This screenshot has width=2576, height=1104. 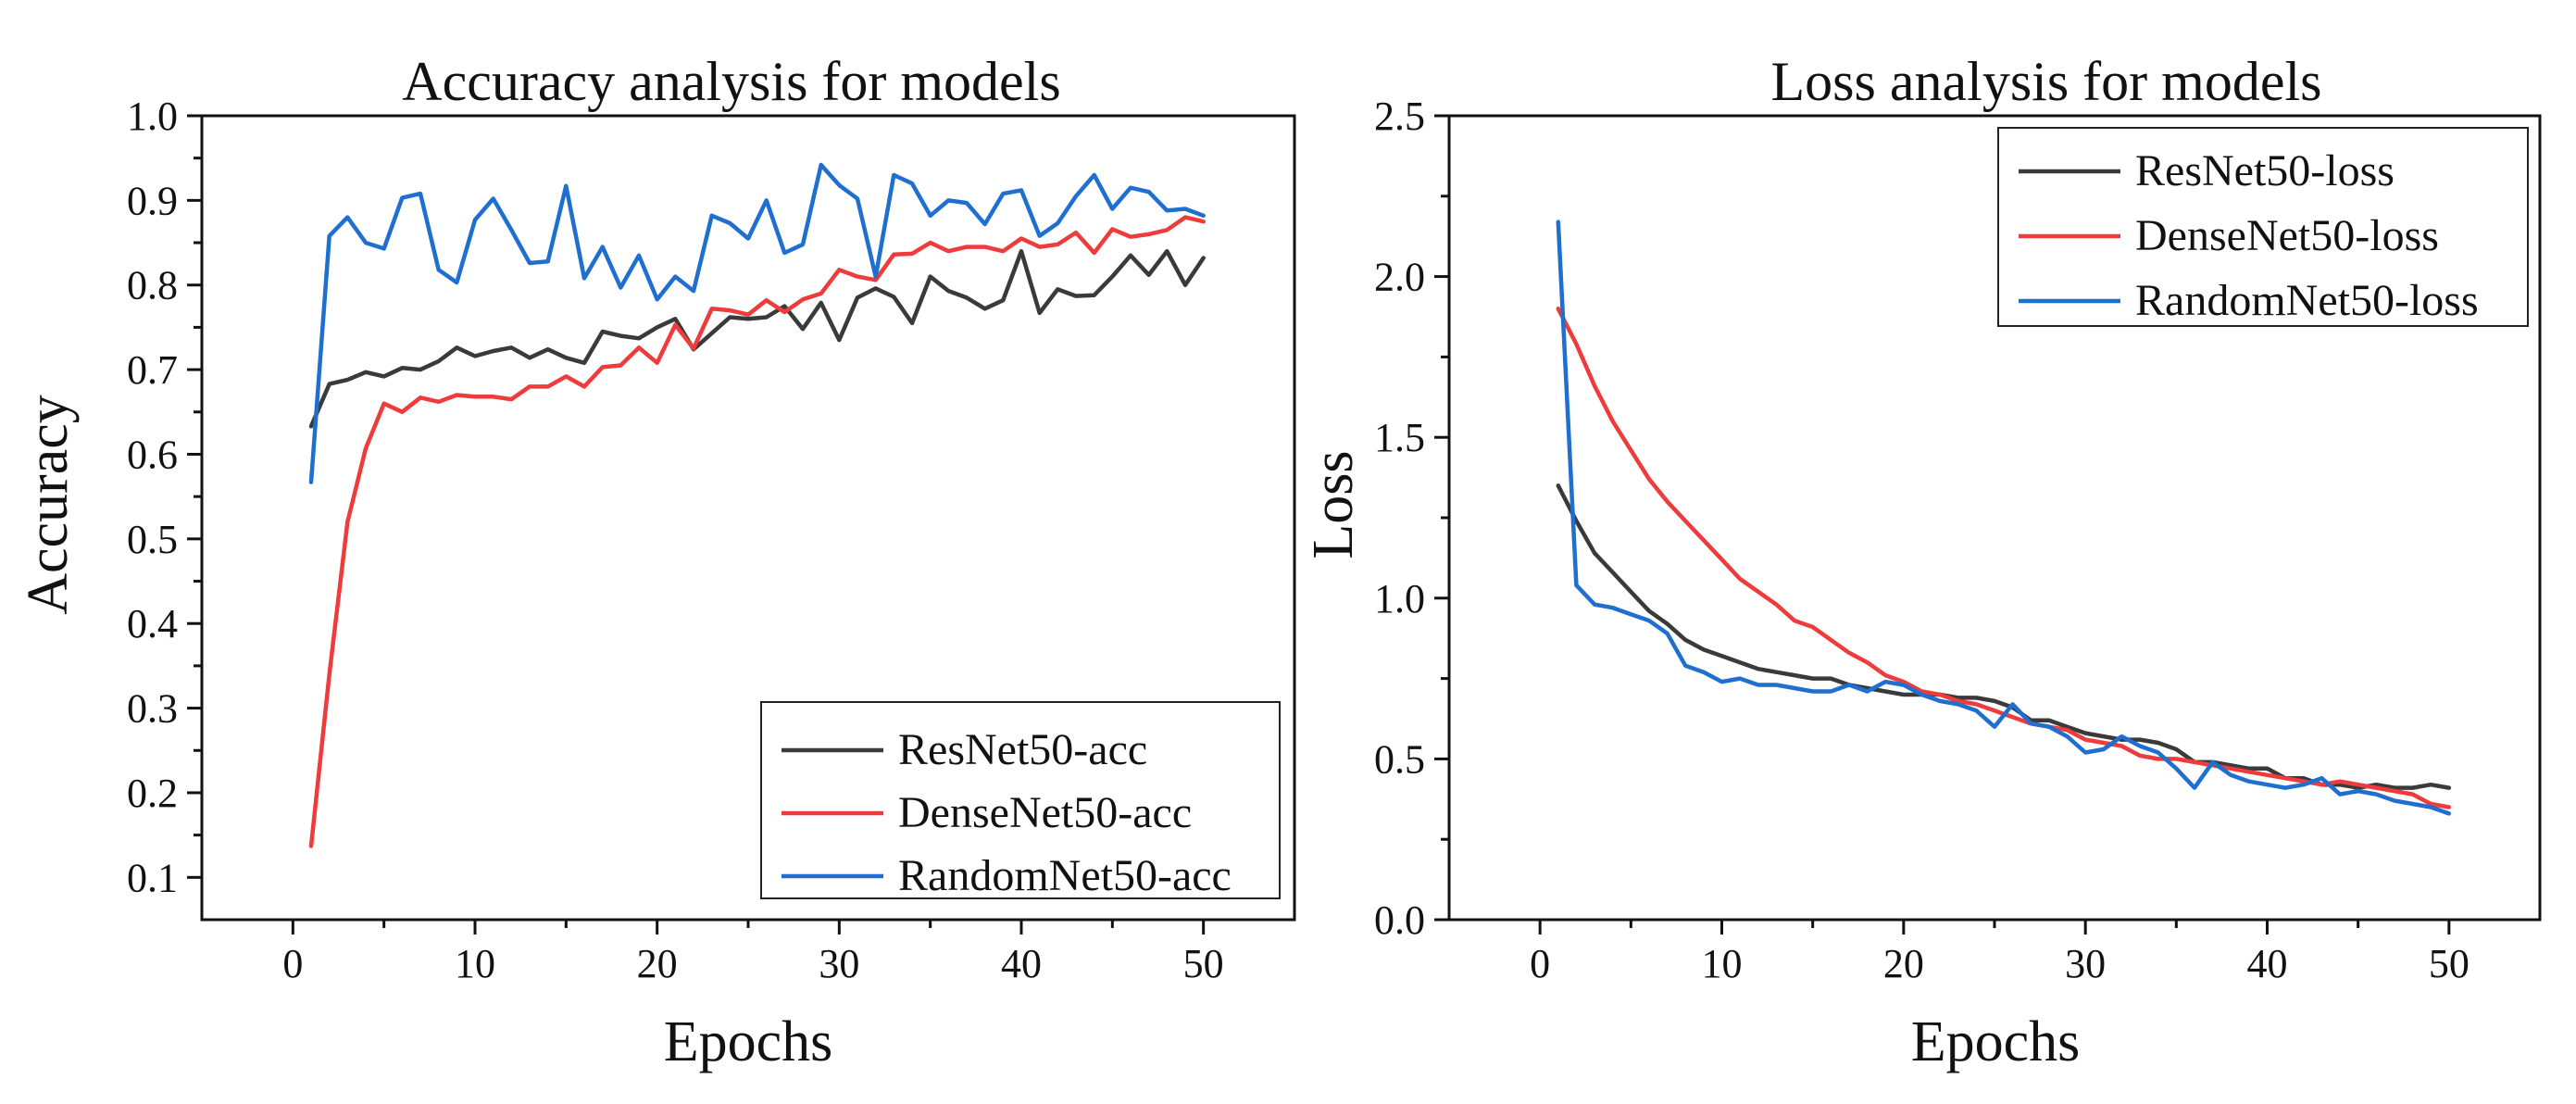 I want to click on legend-label: DenseNet50-acc, so click(x=1045, y=812).